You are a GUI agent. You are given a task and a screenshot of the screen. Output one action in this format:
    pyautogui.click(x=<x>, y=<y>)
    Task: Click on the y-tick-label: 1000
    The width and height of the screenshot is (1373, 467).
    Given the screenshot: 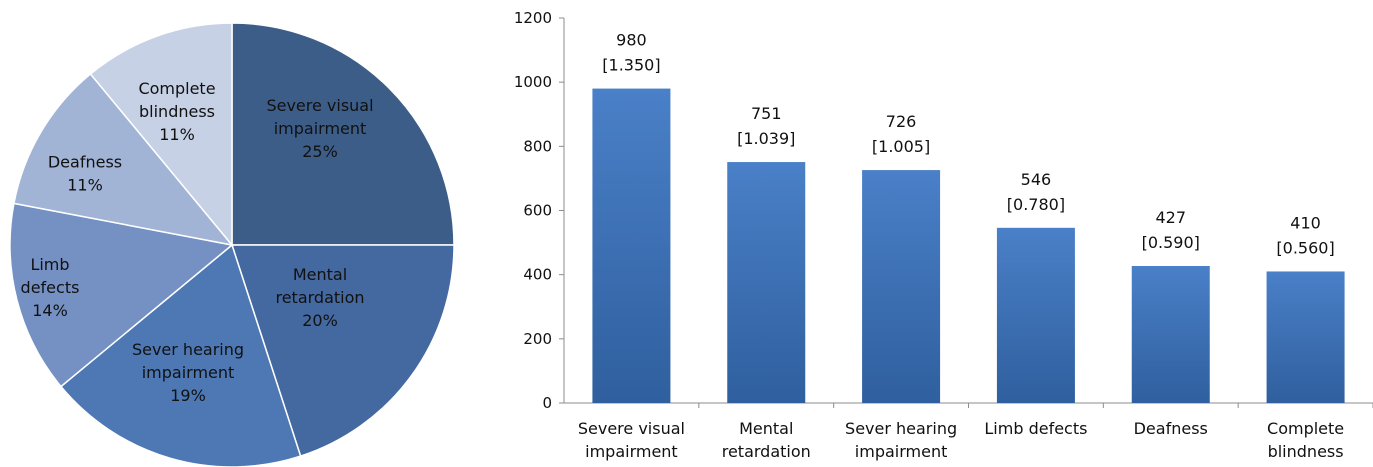 What is the action you would take?
    pyautogui.click(x=533, y=82)
    